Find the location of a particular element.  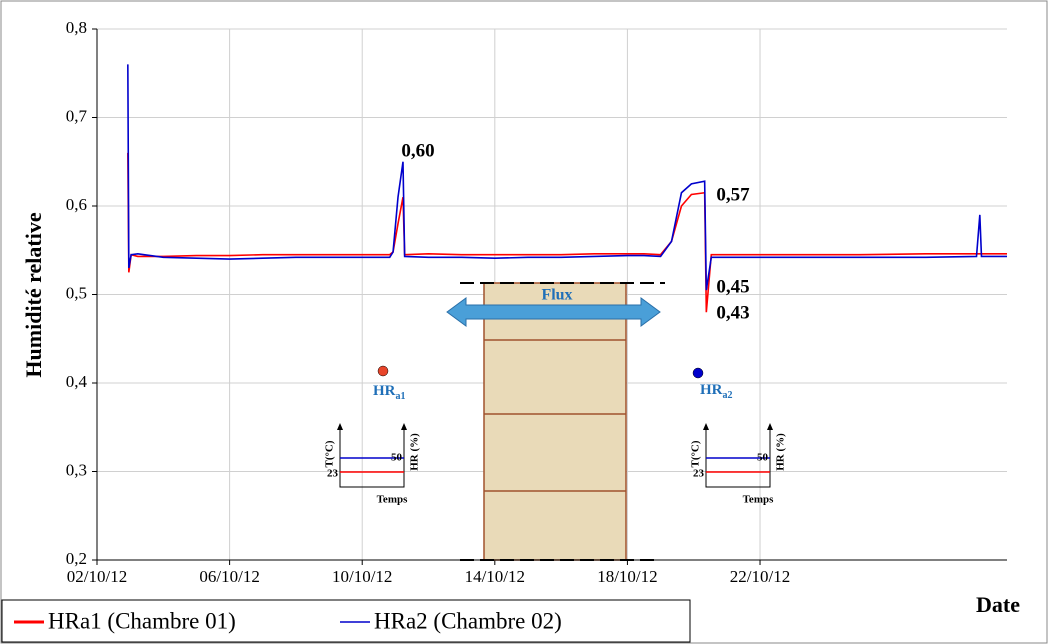

annotation: 0,43 is located at coordinates (732, 312).